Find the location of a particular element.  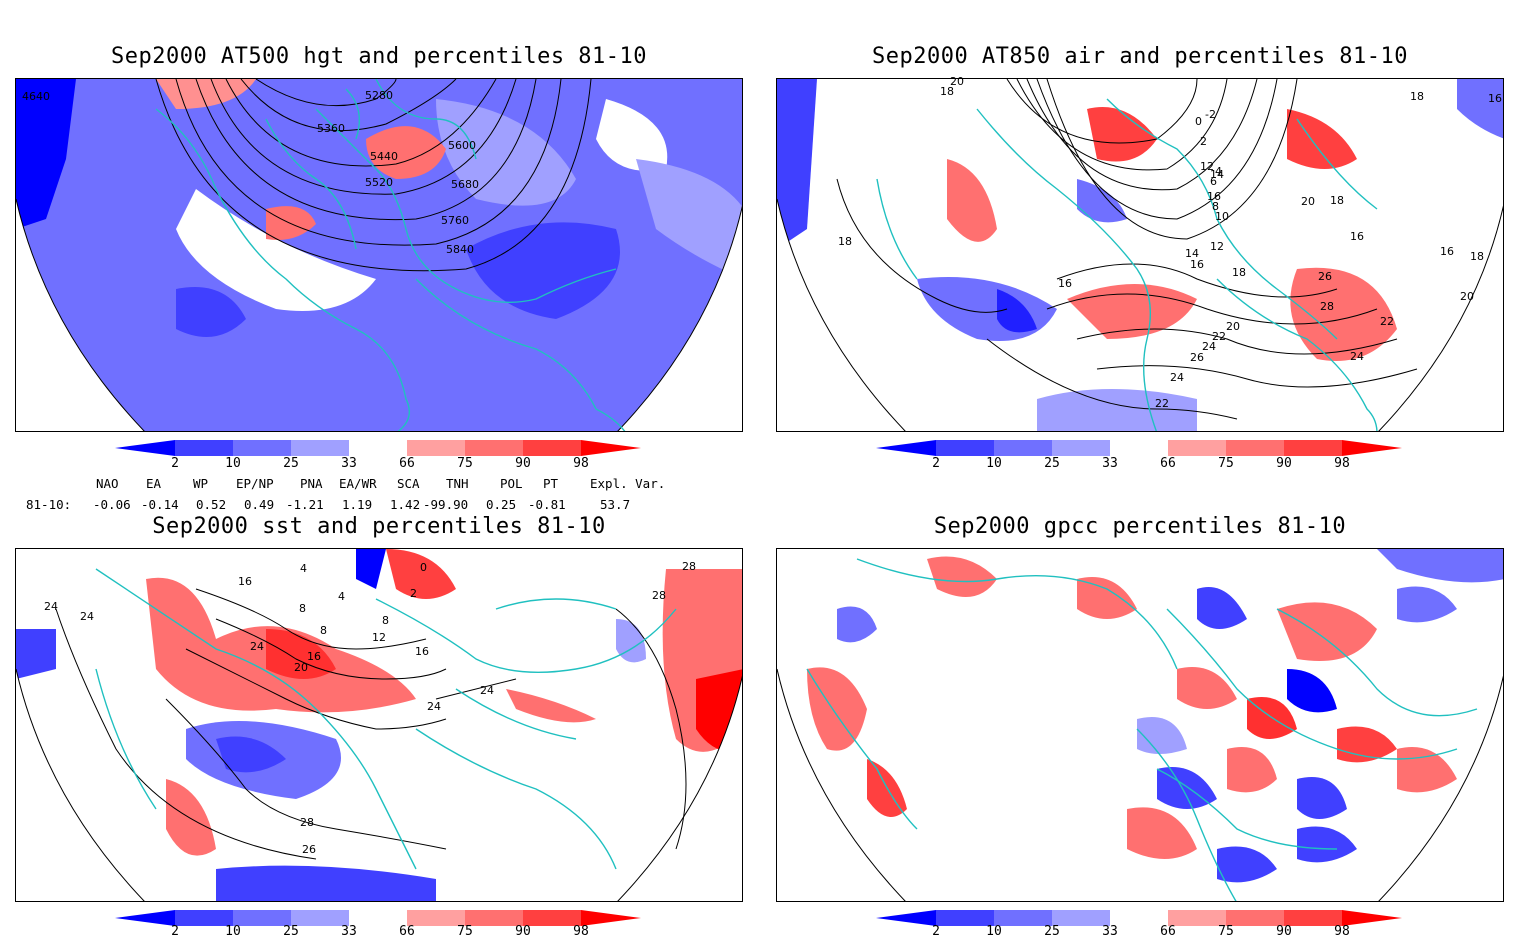

panel-title-1: Sep2000 AT500 hgt and percentiles 81-10 is located at coordinates (379, 56).